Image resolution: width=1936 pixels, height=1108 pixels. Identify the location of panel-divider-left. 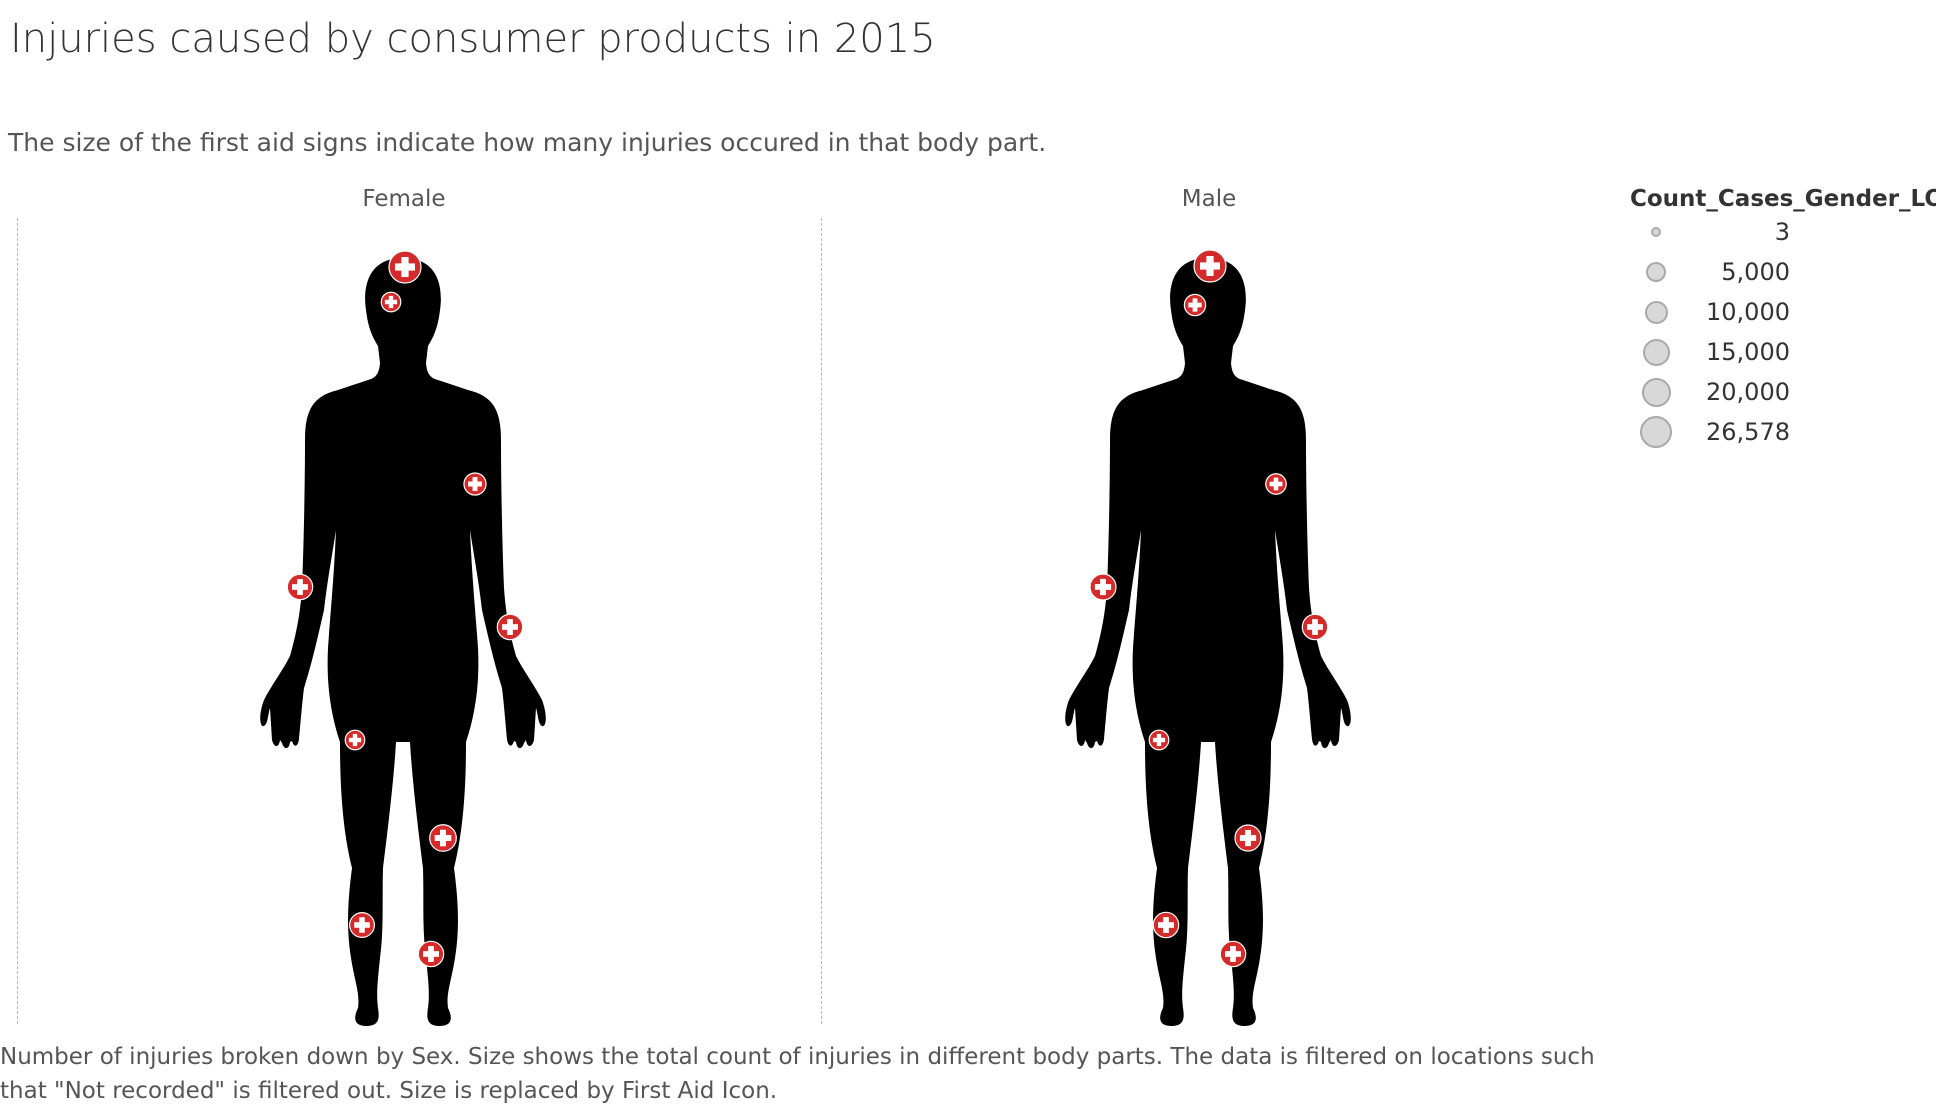
(17, 621).